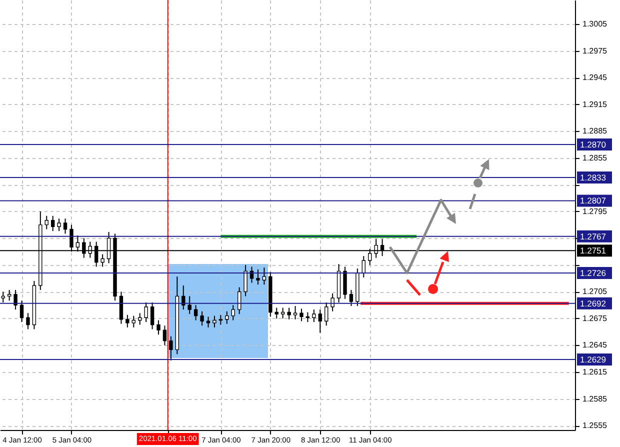 The width and height of the screenshot is (620, 447). Describe the element at coordinates (595, 104) in the screenshot. I see `y-tick-label: 1.2915` at that location.